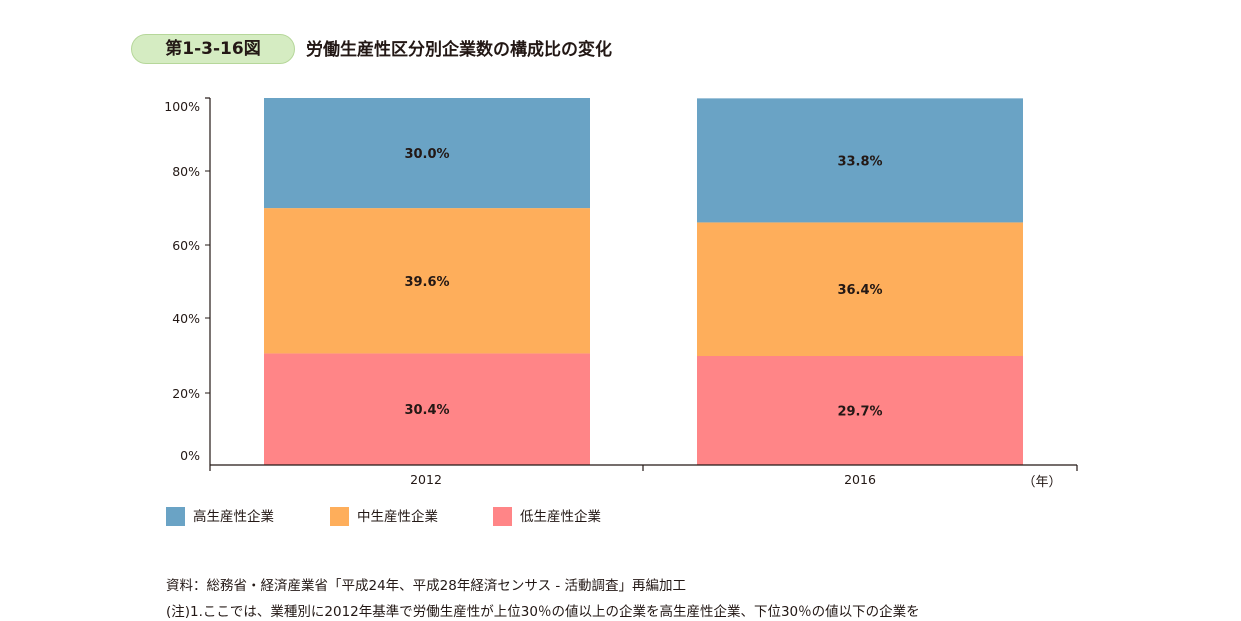  I want to click on y-tick-label-5: 100%, so click(182, 106).